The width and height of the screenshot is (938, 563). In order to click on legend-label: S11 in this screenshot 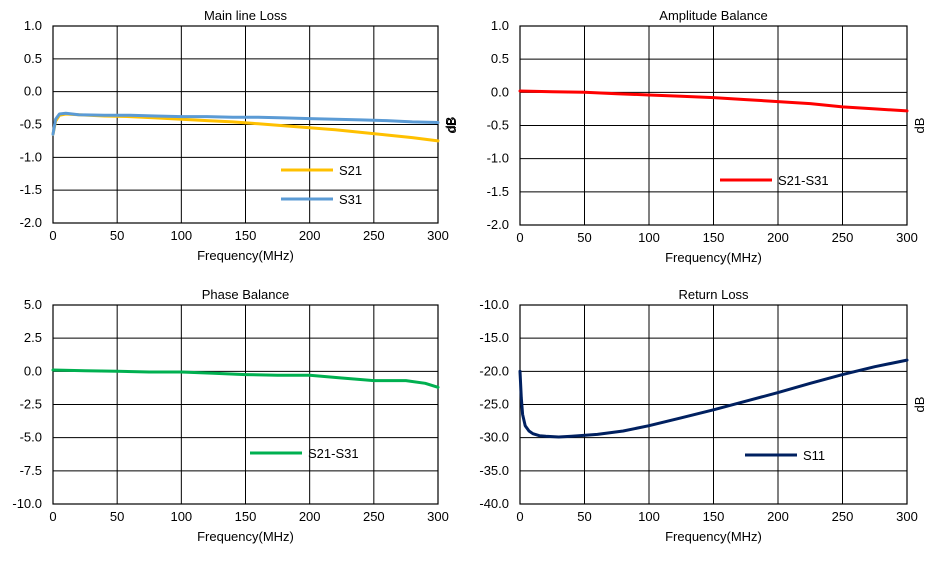, I will do `click(814, 455)`.